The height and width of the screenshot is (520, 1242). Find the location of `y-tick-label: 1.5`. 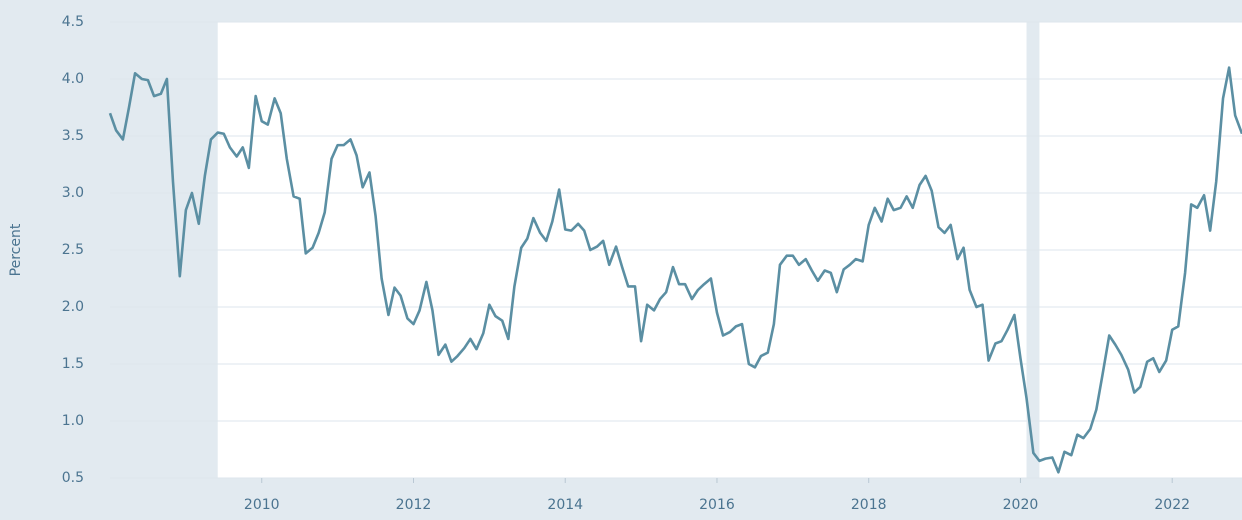

y-tick-label: 1.5 is located at coordinates (73, 364).